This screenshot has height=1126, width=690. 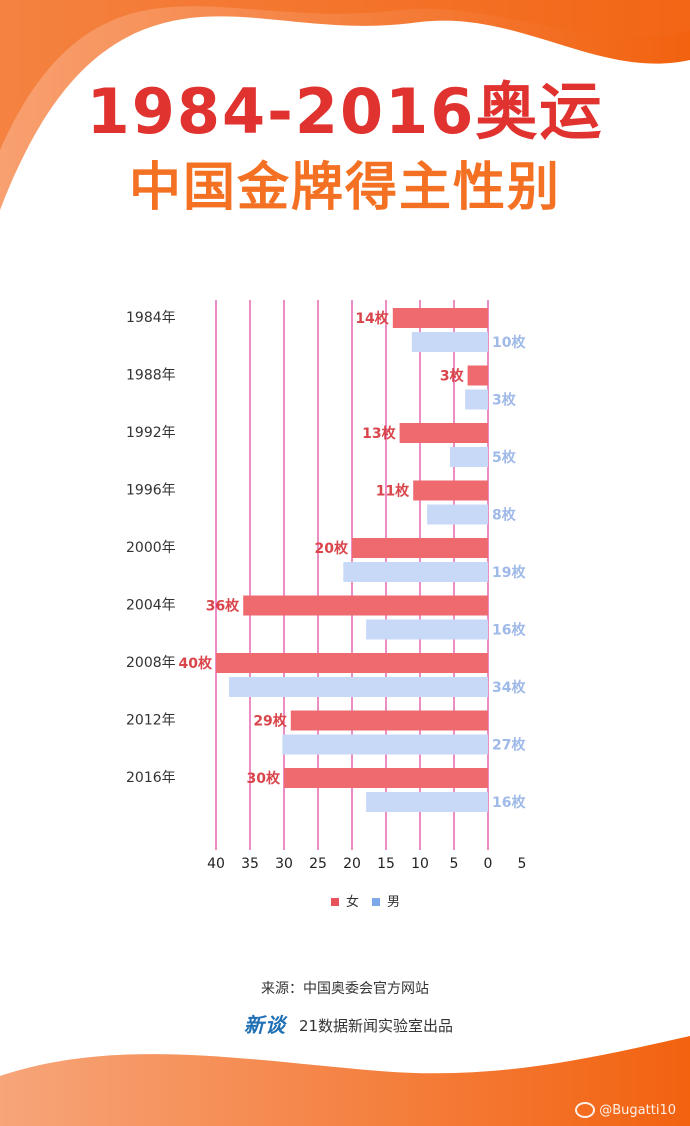 What do you see at coordinates (376, 1025) in the screenshot?
I see `credit-text: 21数据新闻实验室出品` at bounding box center [376, 1025].